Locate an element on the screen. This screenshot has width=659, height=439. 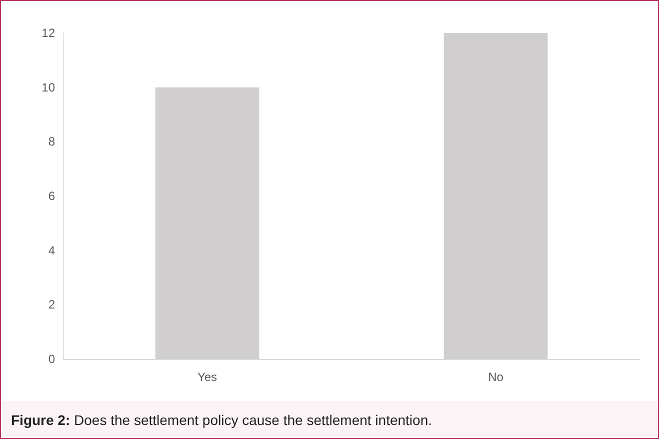
y-tick-label: 10 is located at coordinates (49, 87).